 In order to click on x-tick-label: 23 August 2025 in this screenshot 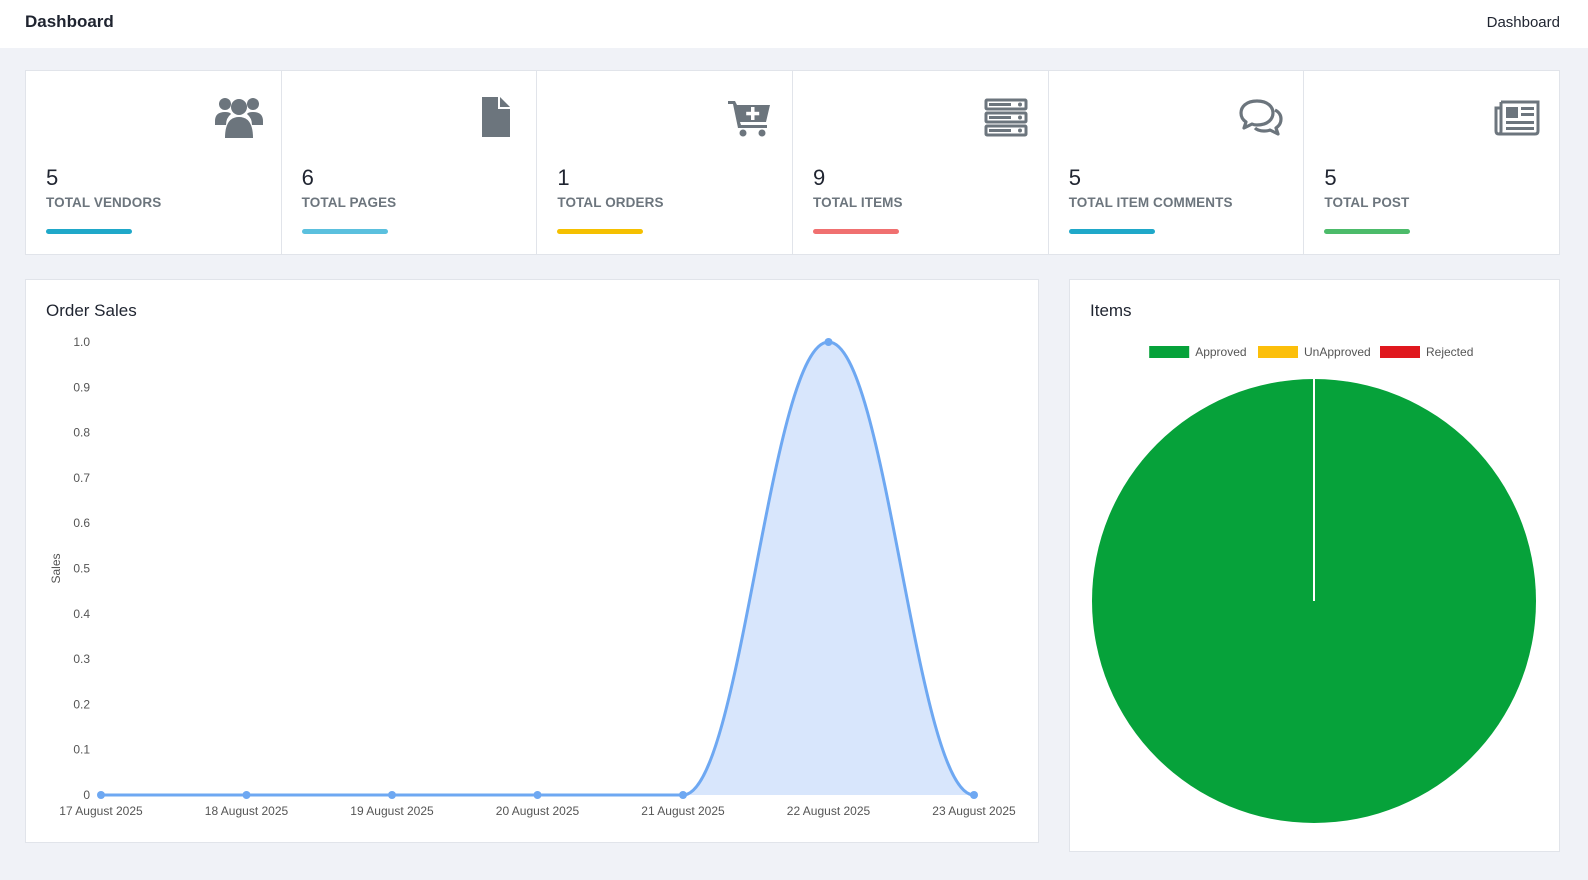, I will do `click(974, 811)`.